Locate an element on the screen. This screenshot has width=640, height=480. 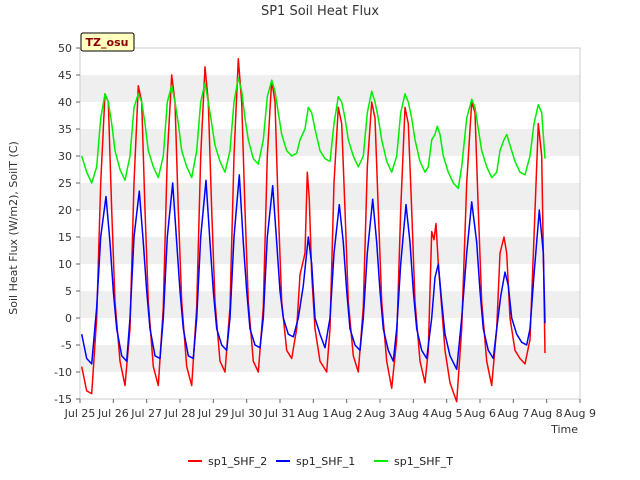
x-tick-label: Aug 5 is located at coordinates (447, 413).